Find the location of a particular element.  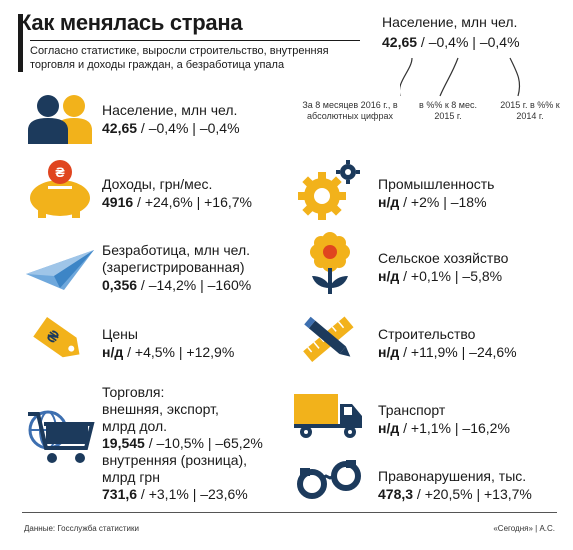

legend-values: 42,65 / –0,4% | –0,4% is located at coordinates (451, 42).